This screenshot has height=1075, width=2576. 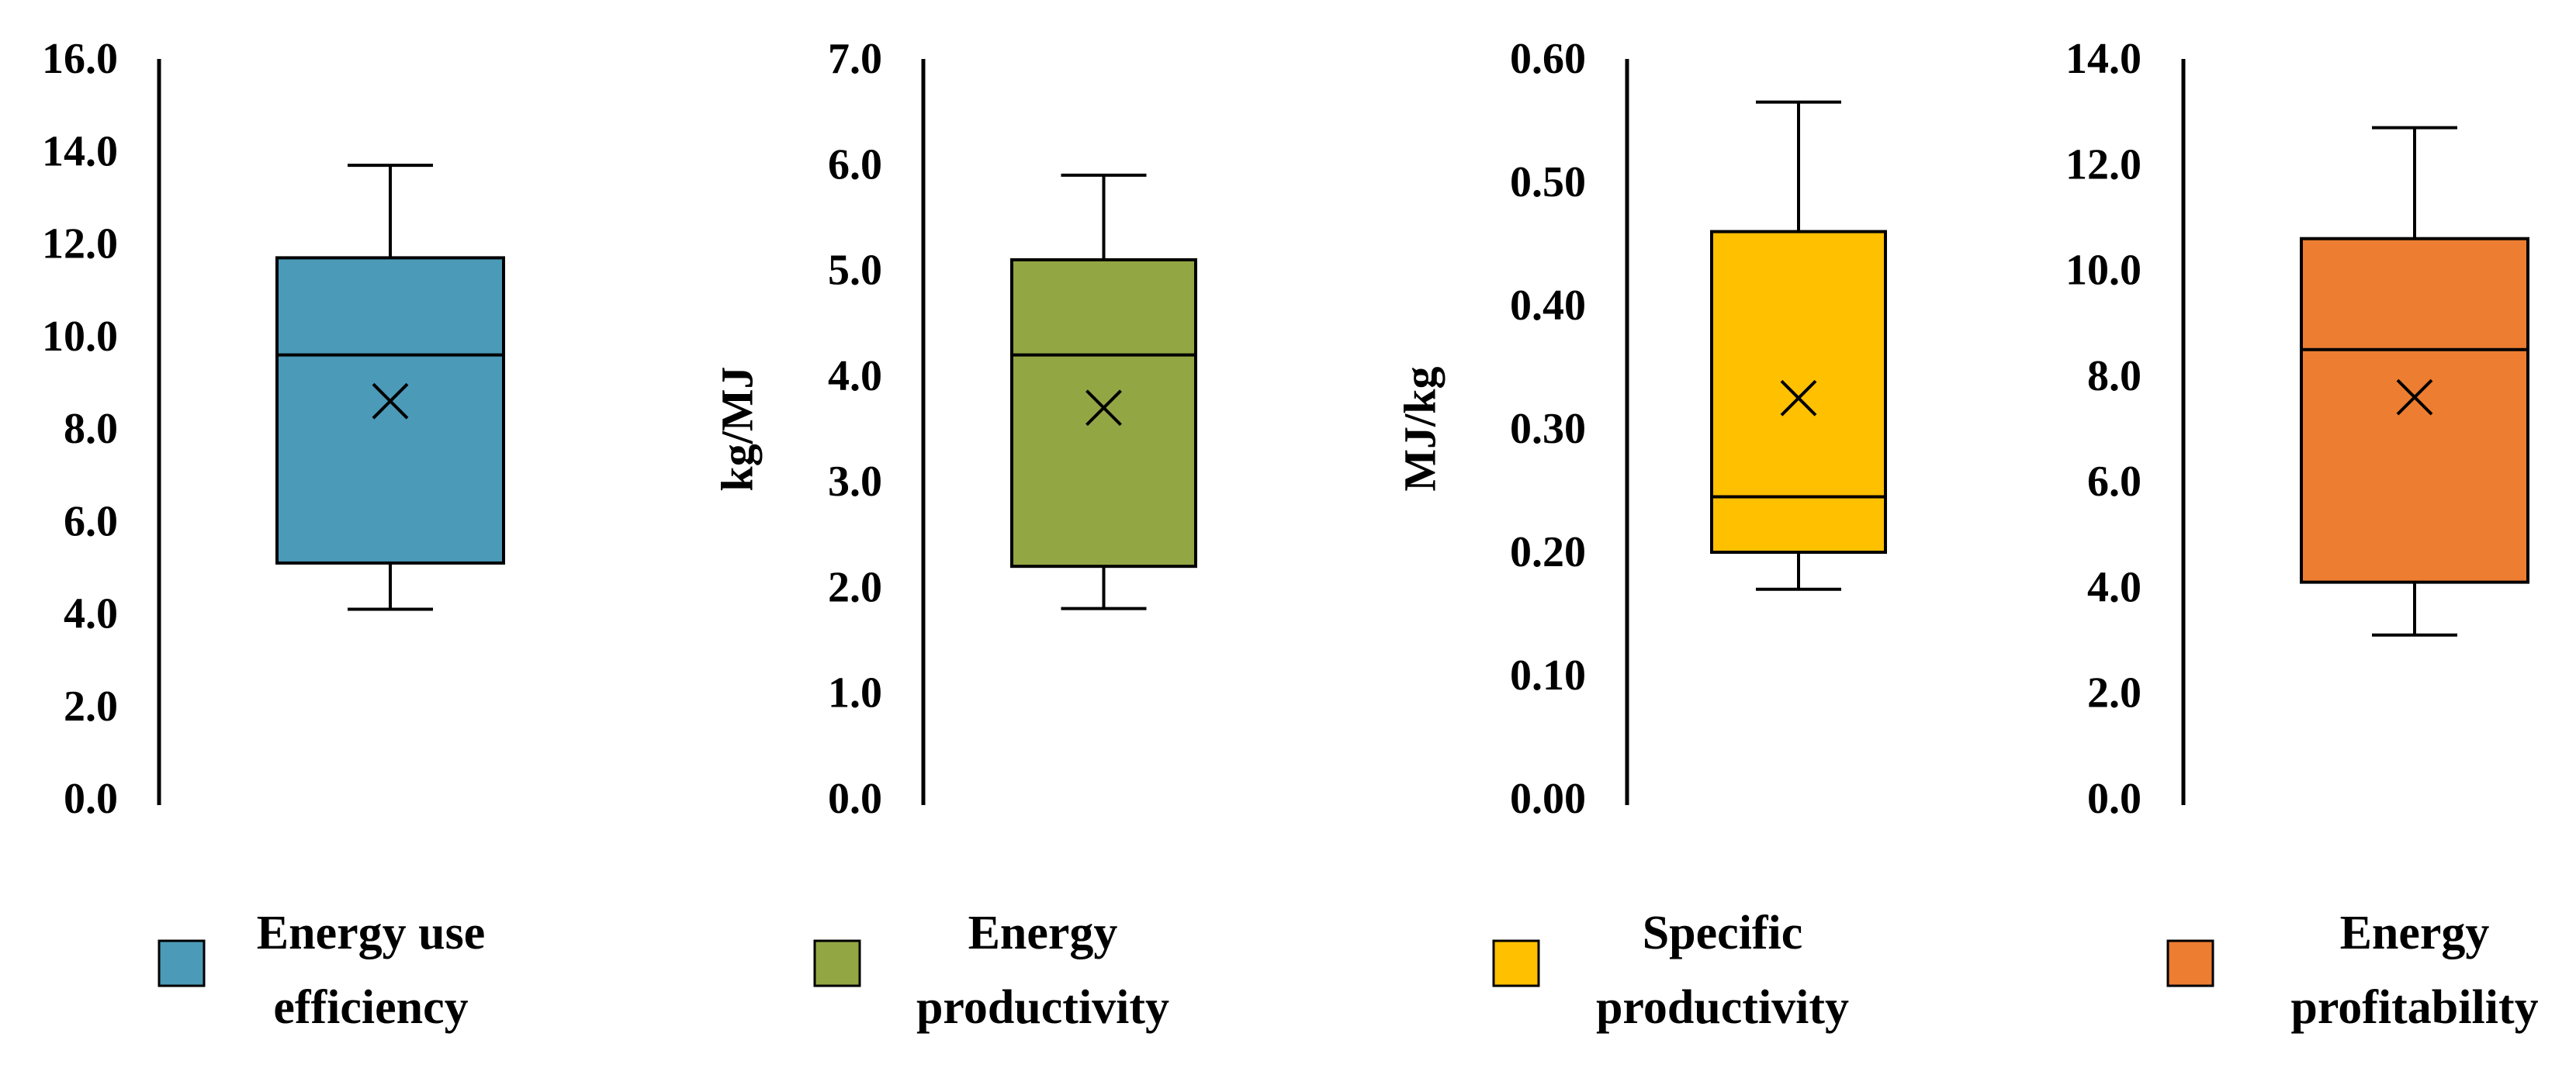 I want to click on y-tick-label: 0.40, so click(x=1548, y=306).